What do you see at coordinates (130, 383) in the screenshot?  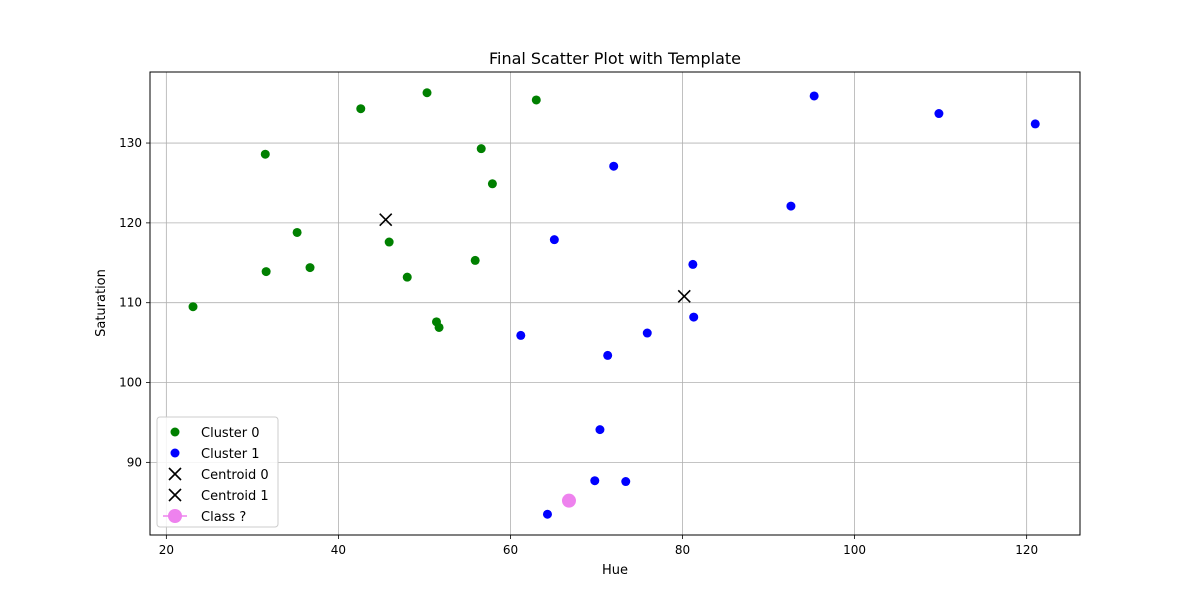 I see `y-tick-label: 100` at bounding box center [130, 383].